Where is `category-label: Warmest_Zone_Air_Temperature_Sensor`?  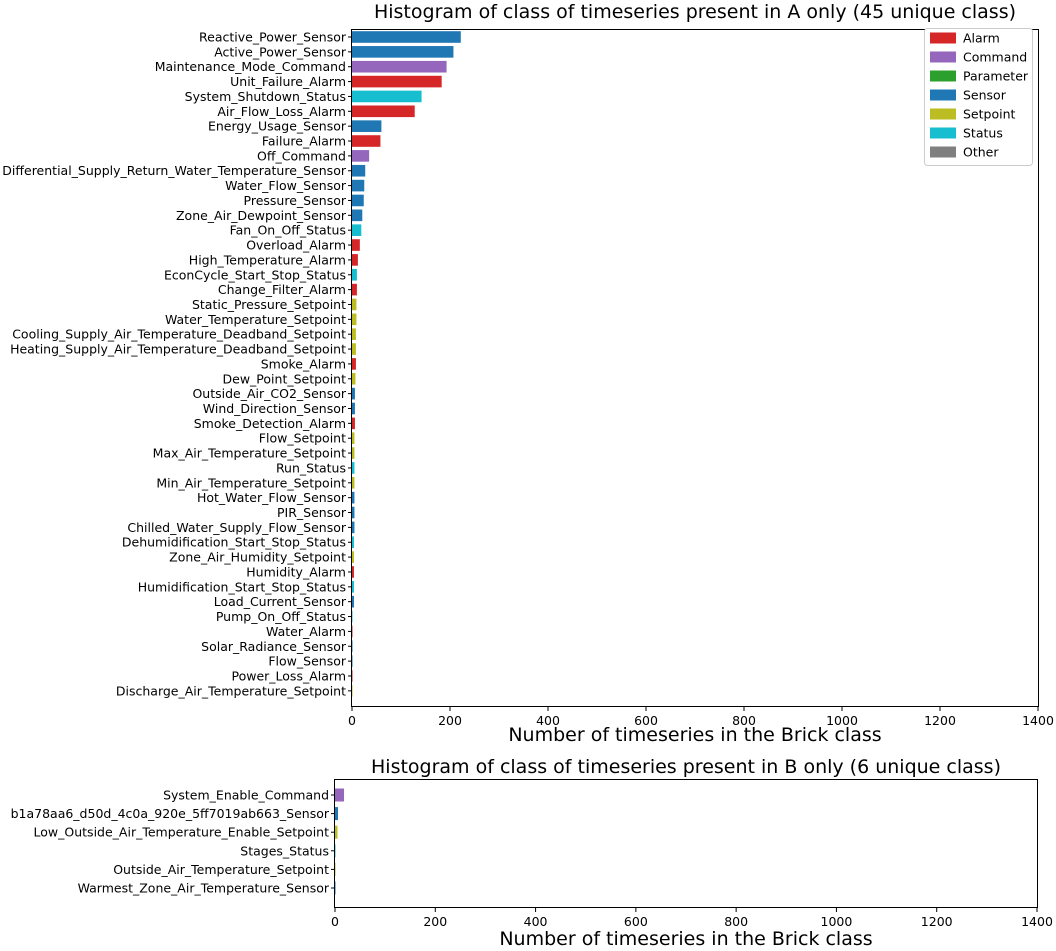 category-label: Warmest_Zone_Air_Temperature_Sensor is located at coordinates (204, 888).